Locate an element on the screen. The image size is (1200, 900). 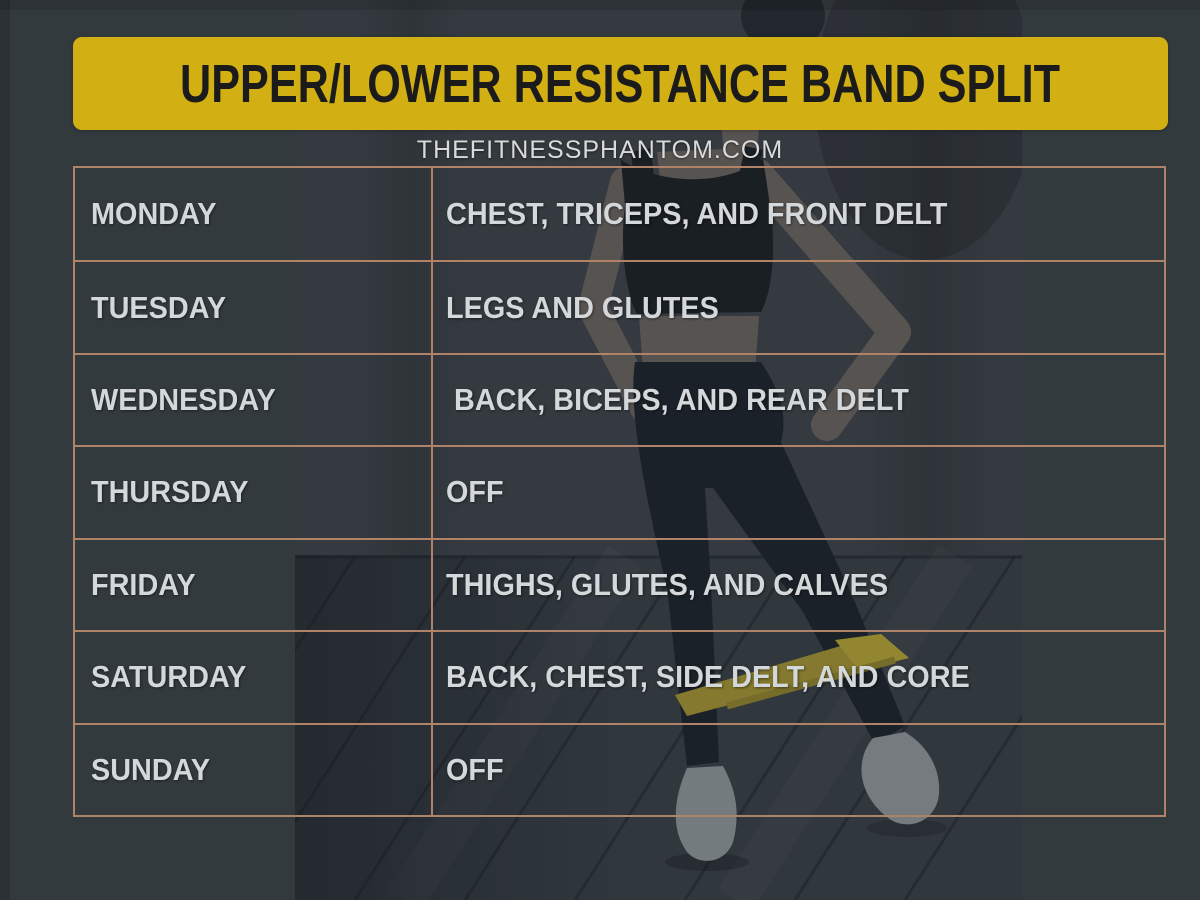
table-row-thursday: THURSDAY OFF is located at coordinates (619, 491).